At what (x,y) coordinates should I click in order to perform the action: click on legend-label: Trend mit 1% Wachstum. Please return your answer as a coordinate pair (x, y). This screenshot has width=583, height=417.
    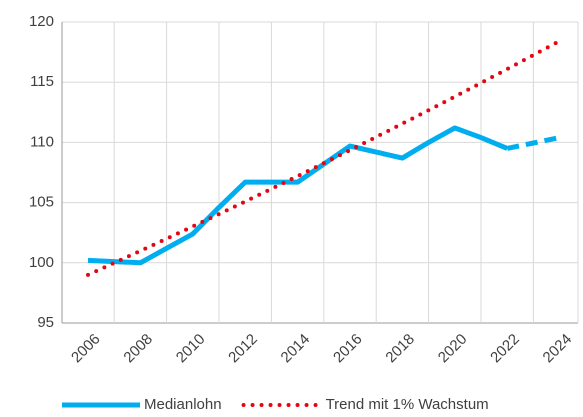
    Looking at the image, I should click on (407, 404).